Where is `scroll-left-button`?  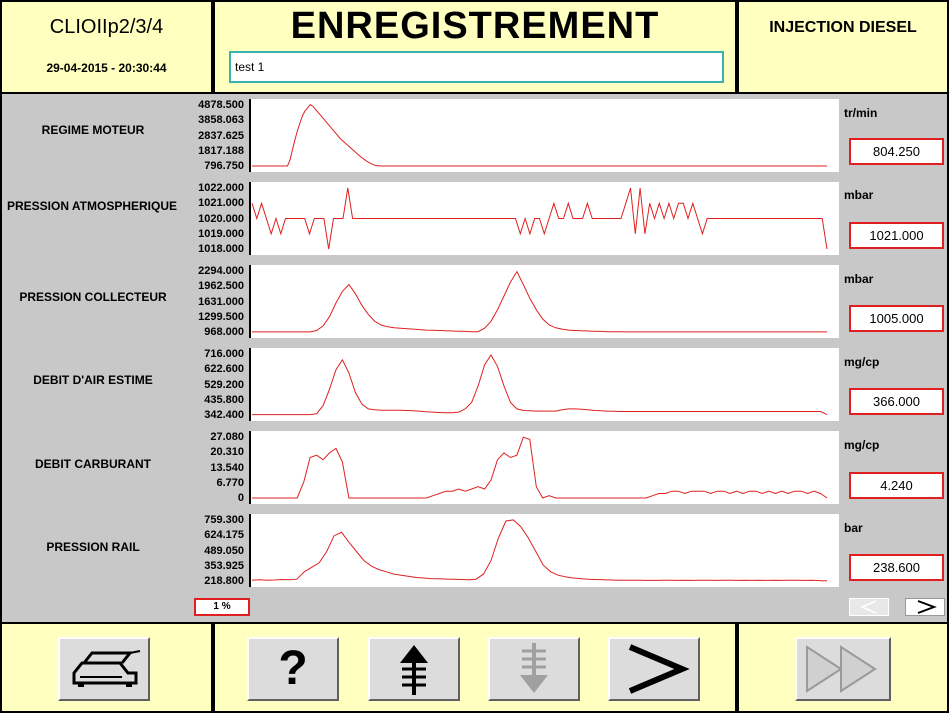 scroll-left-button is located at coordinates (869, 607).